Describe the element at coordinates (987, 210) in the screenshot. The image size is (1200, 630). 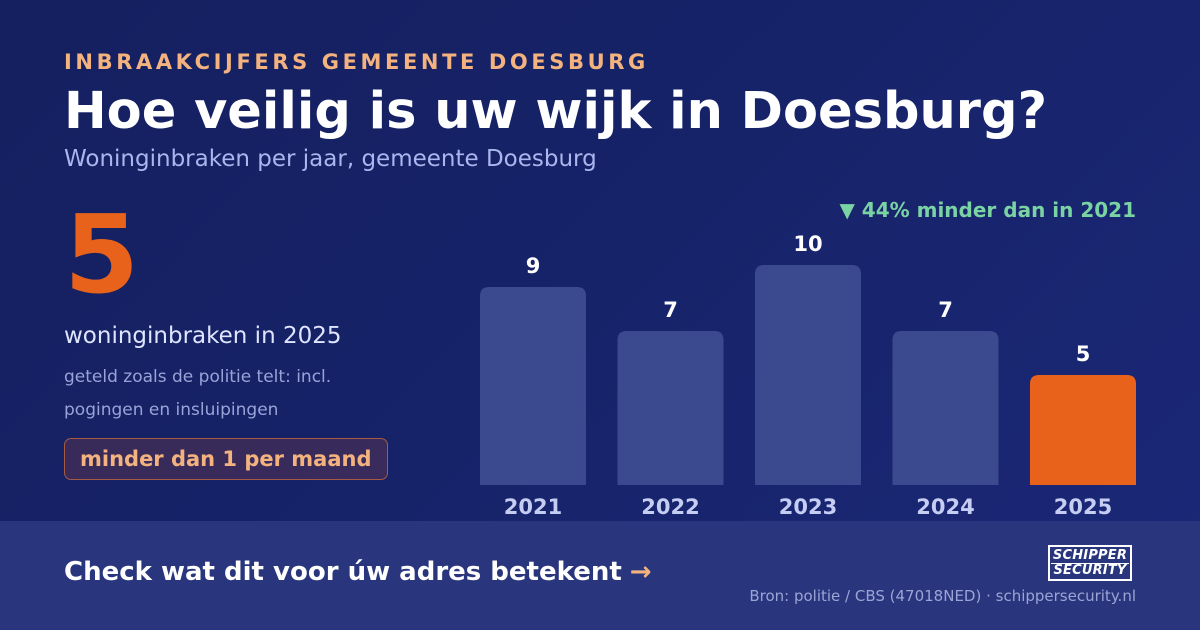
I see `trend-indicator: ▼ 44% minder dan in 2021` at that location.